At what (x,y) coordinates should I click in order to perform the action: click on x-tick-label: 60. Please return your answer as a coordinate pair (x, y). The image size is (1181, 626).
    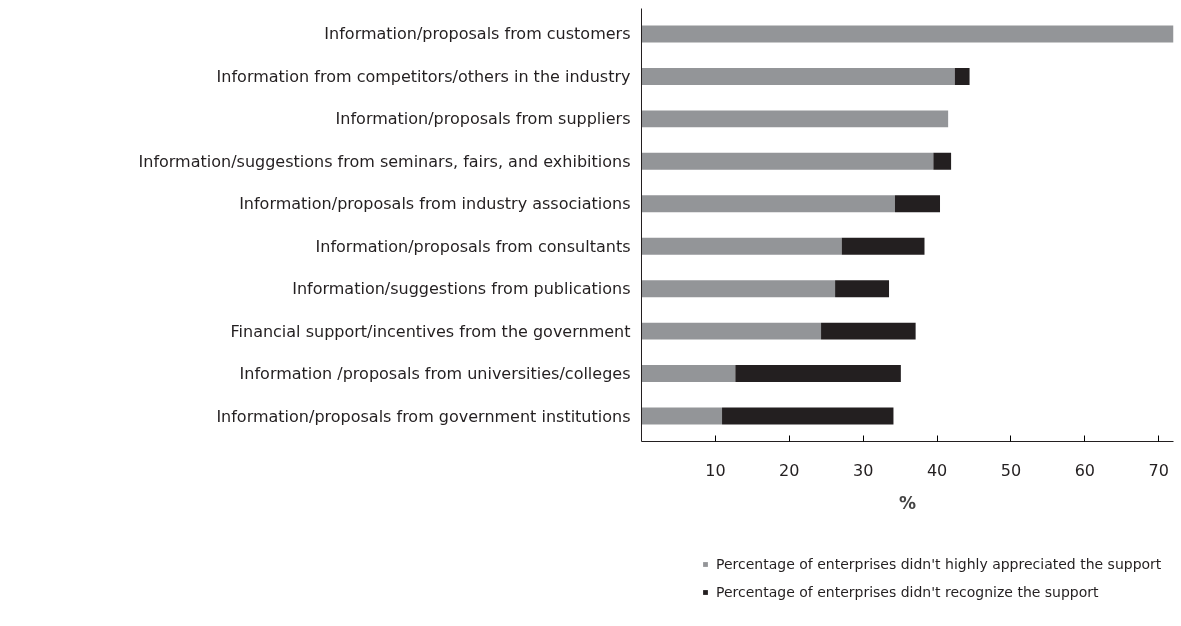
    Looking at the image, I should click on (1085, 470).